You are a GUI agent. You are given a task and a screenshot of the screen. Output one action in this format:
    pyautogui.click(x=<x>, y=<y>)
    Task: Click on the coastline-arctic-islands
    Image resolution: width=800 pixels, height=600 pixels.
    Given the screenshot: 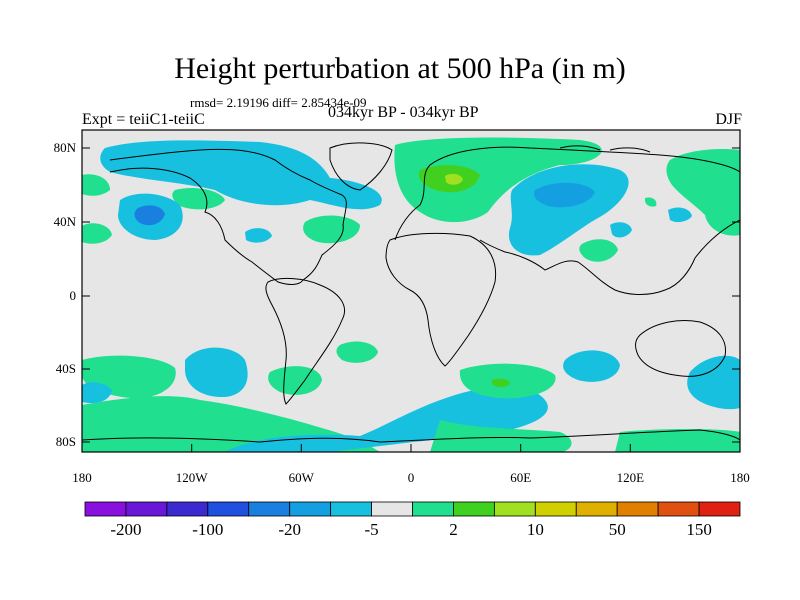 What is the action you would take?
    pyautogui.click(x=605, y=149)
    